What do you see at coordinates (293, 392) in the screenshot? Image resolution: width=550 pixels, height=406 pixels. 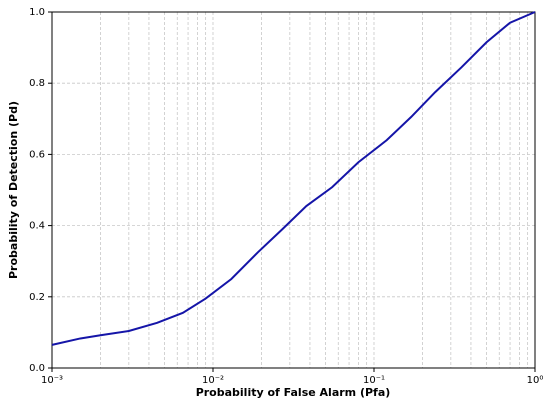 I see `x-axis-label: Probability of False Alarm (Pfa)` at bounding box center [293, 392].